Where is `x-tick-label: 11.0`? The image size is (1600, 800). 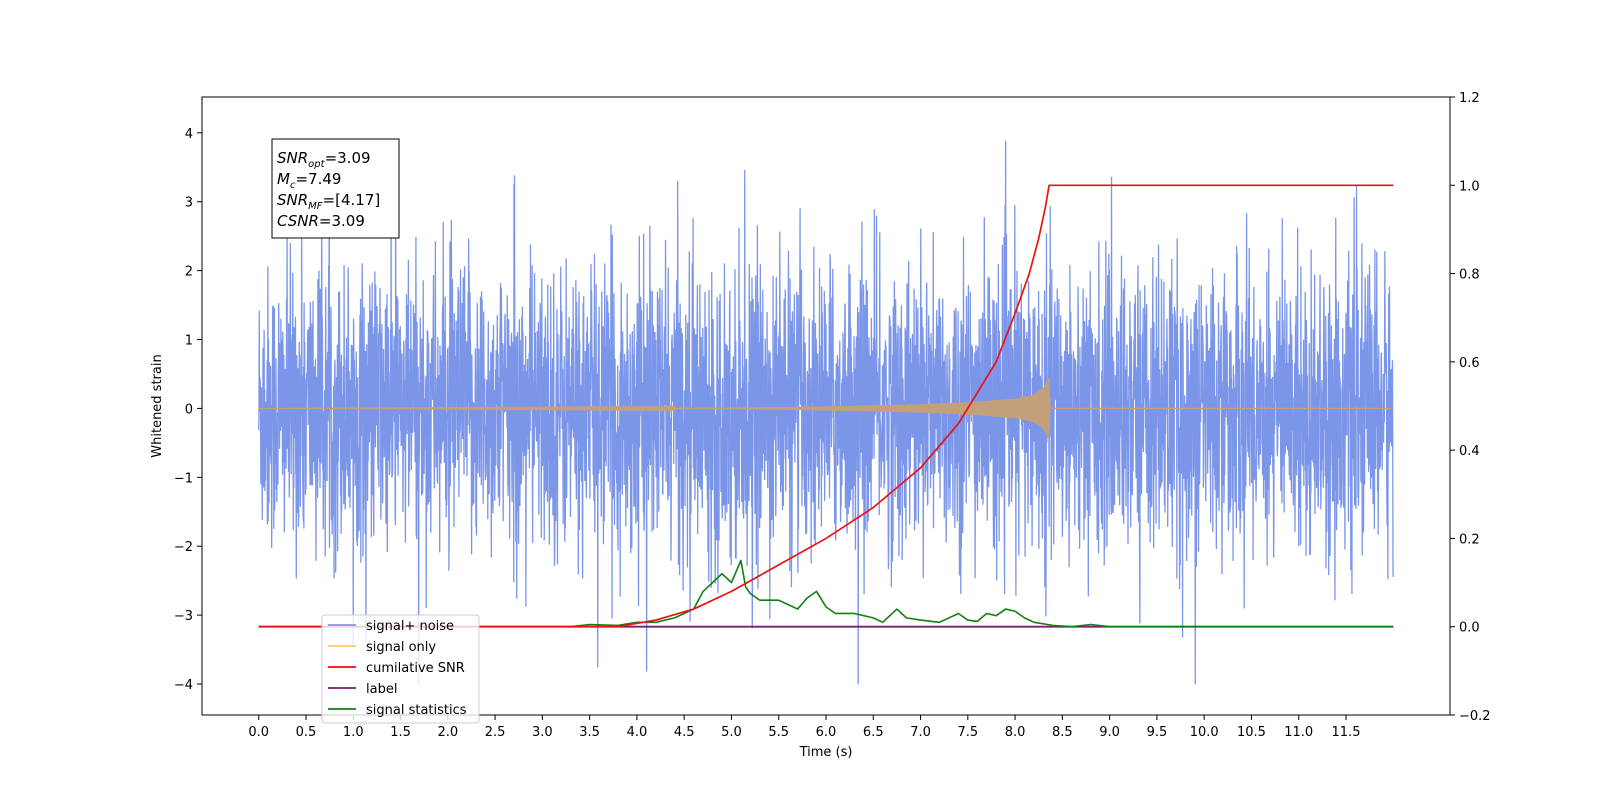
x-tick-label: 11.0 is located at coordinates (1298, 732).